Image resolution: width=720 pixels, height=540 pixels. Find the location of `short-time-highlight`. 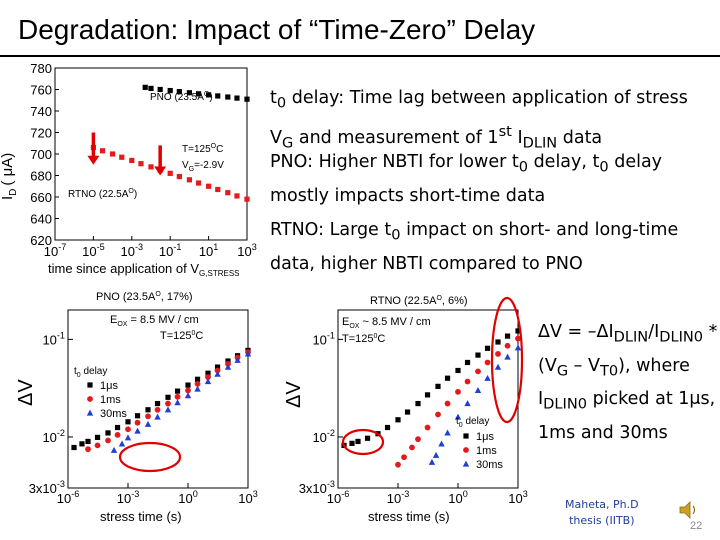

short-time-highlight is located at coordinates (150, 457).